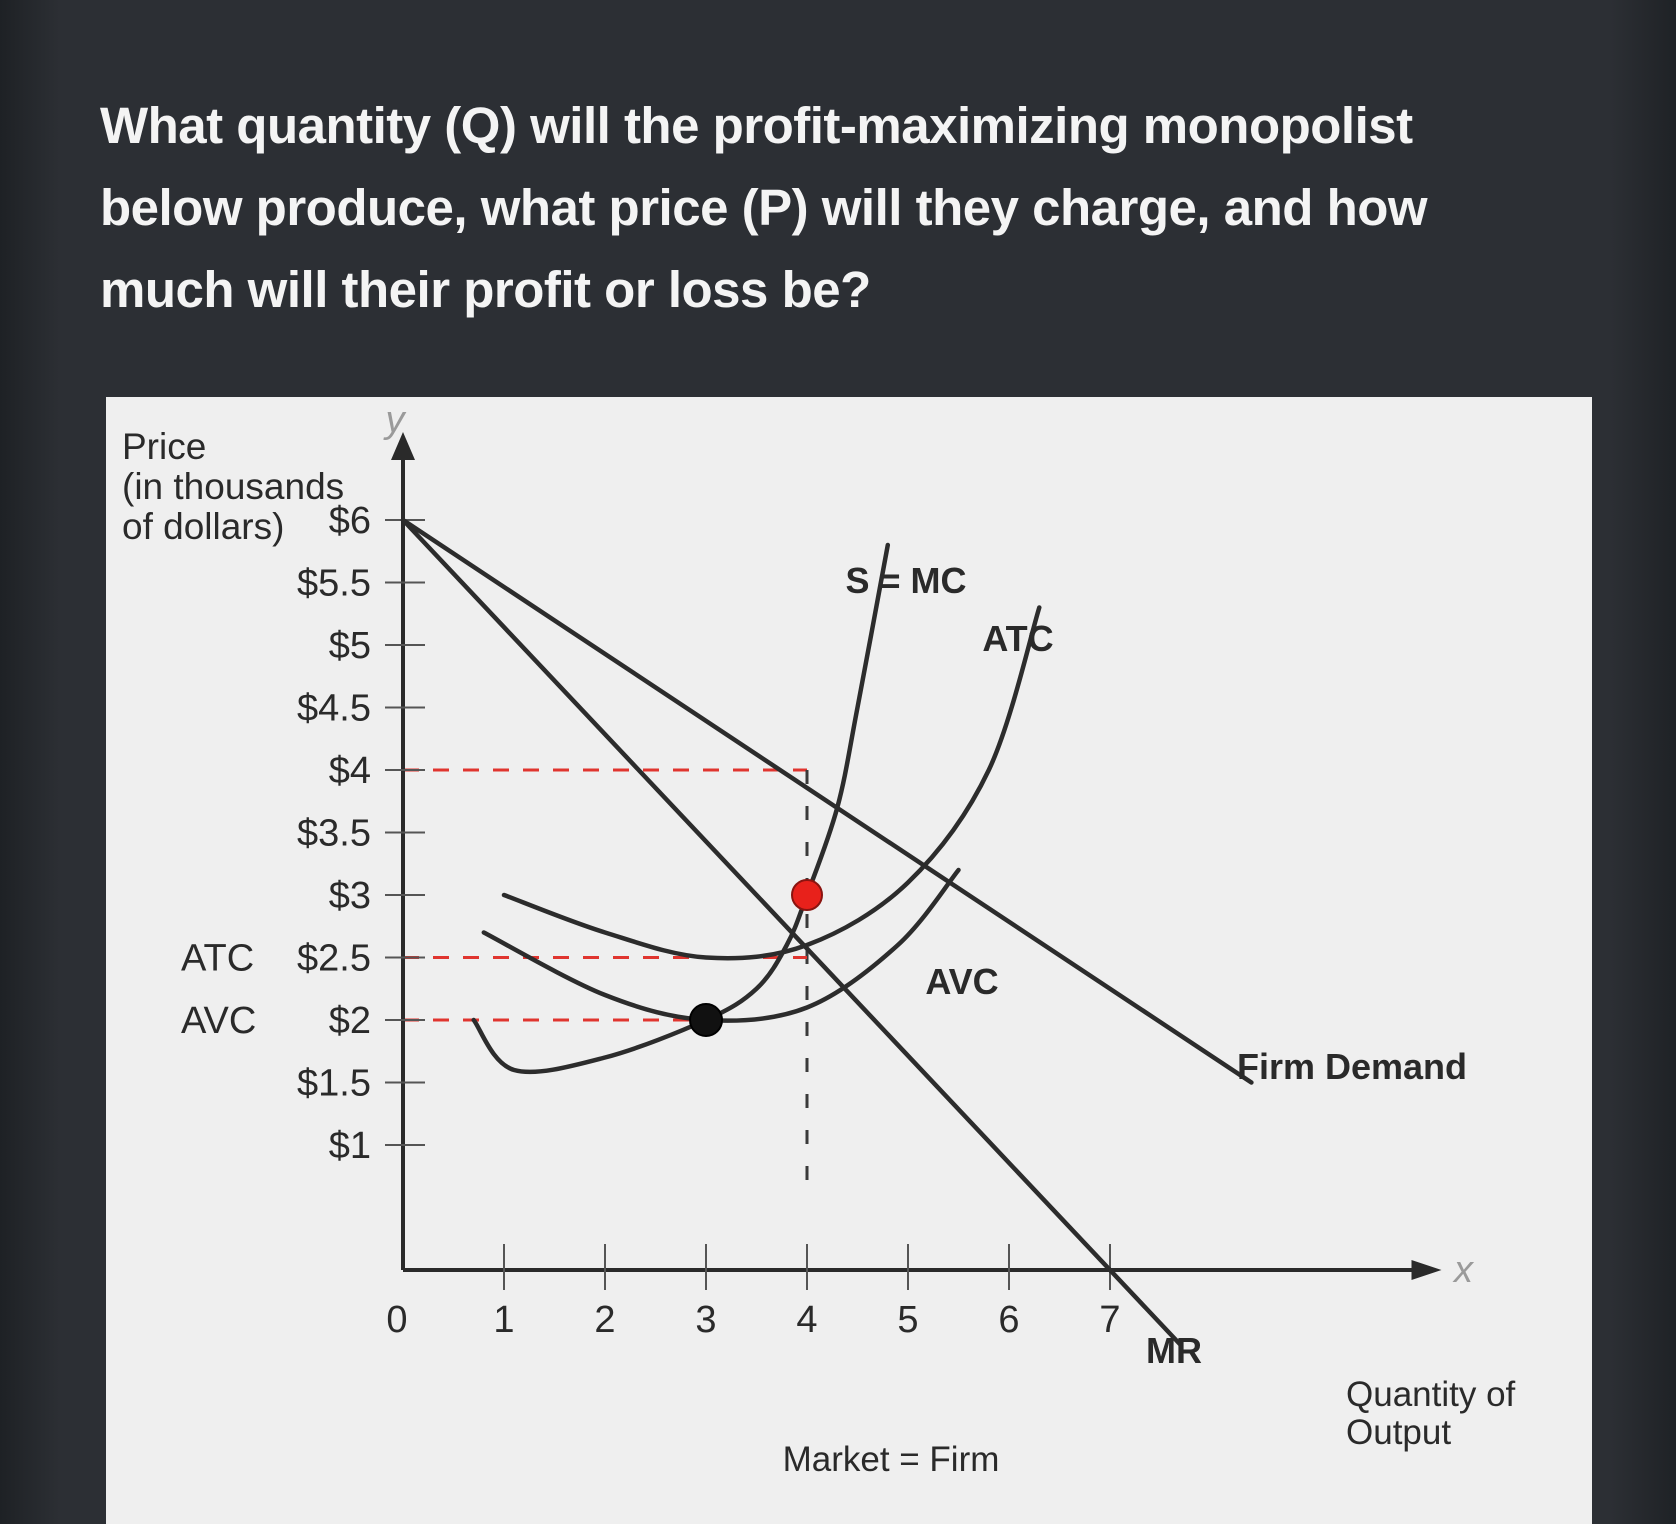 This screenshot has height=1524, width=1676. I want to click on y-tick-label-1-5: $1.5, so click(334, 1084).